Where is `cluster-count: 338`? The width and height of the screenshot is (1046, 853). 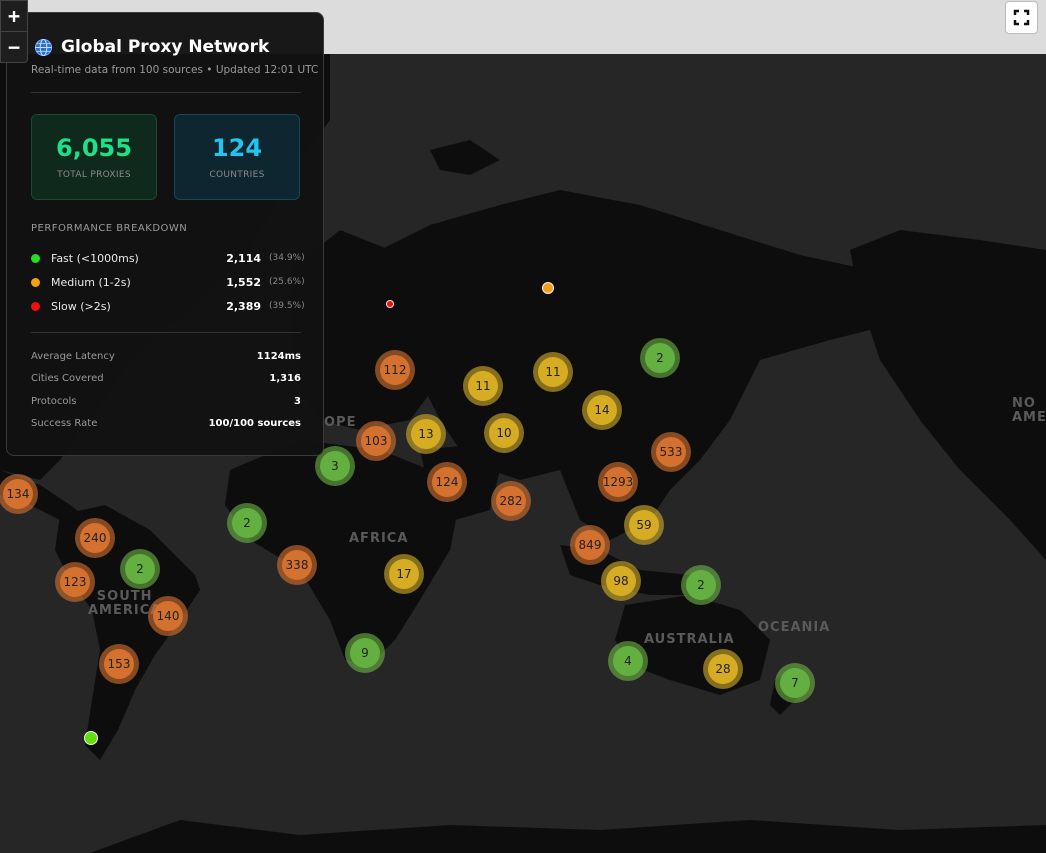
cluster-count: 338 is located at coordinates (297, 565).